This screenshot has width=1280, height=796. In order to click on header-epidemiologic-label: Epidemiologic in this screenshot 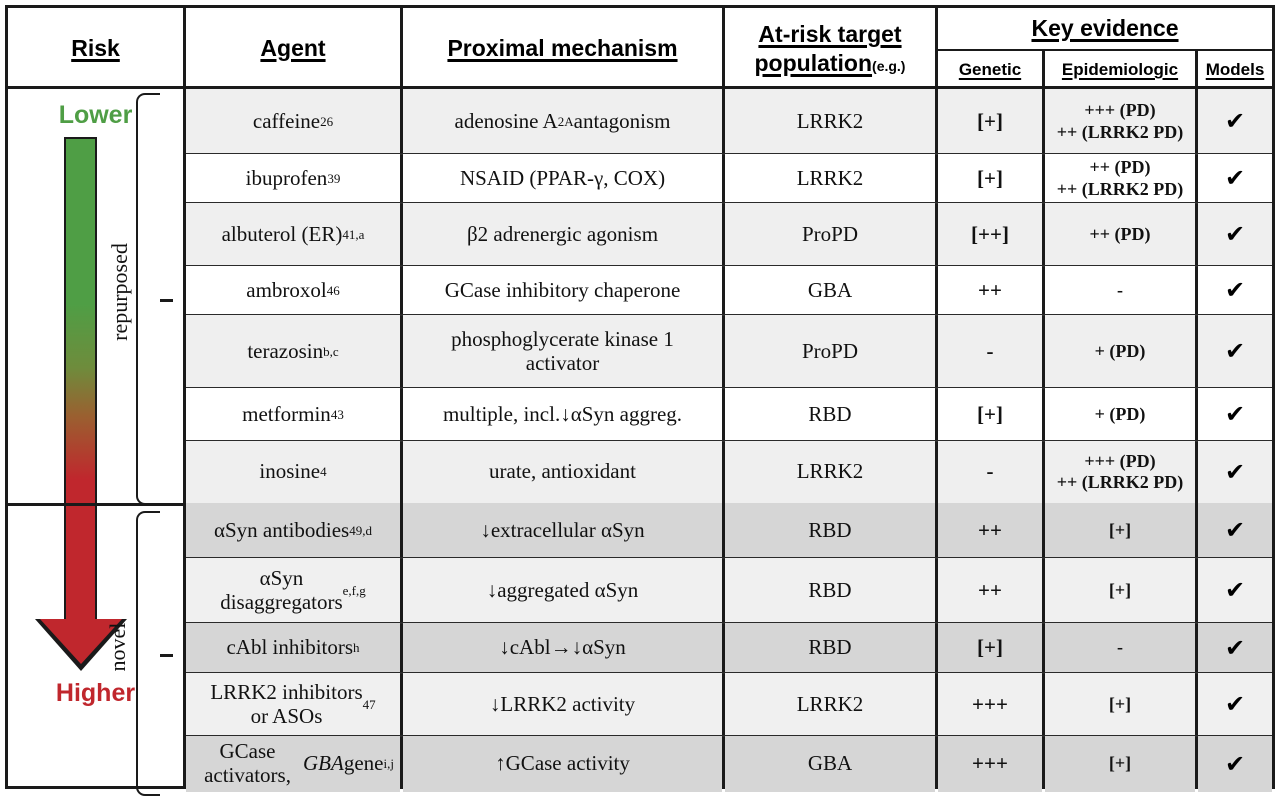, I will do `click(1120, 69)`.